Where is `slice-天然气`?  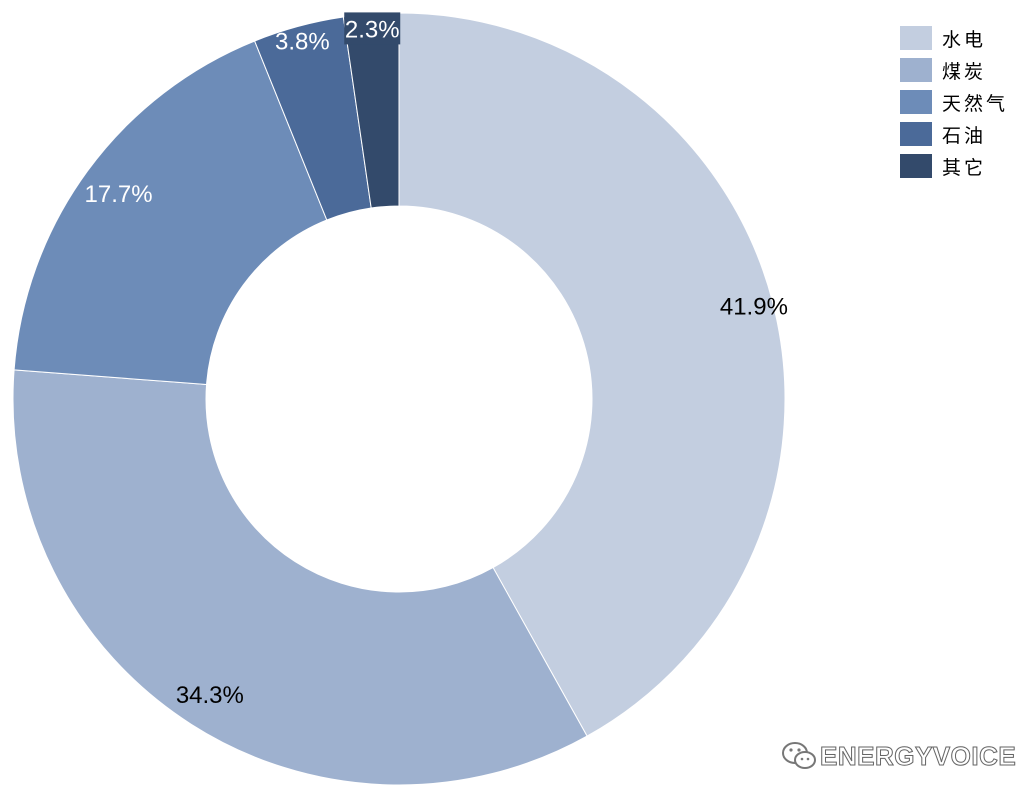 slice-天然气 is located at coordinates (170, 212).